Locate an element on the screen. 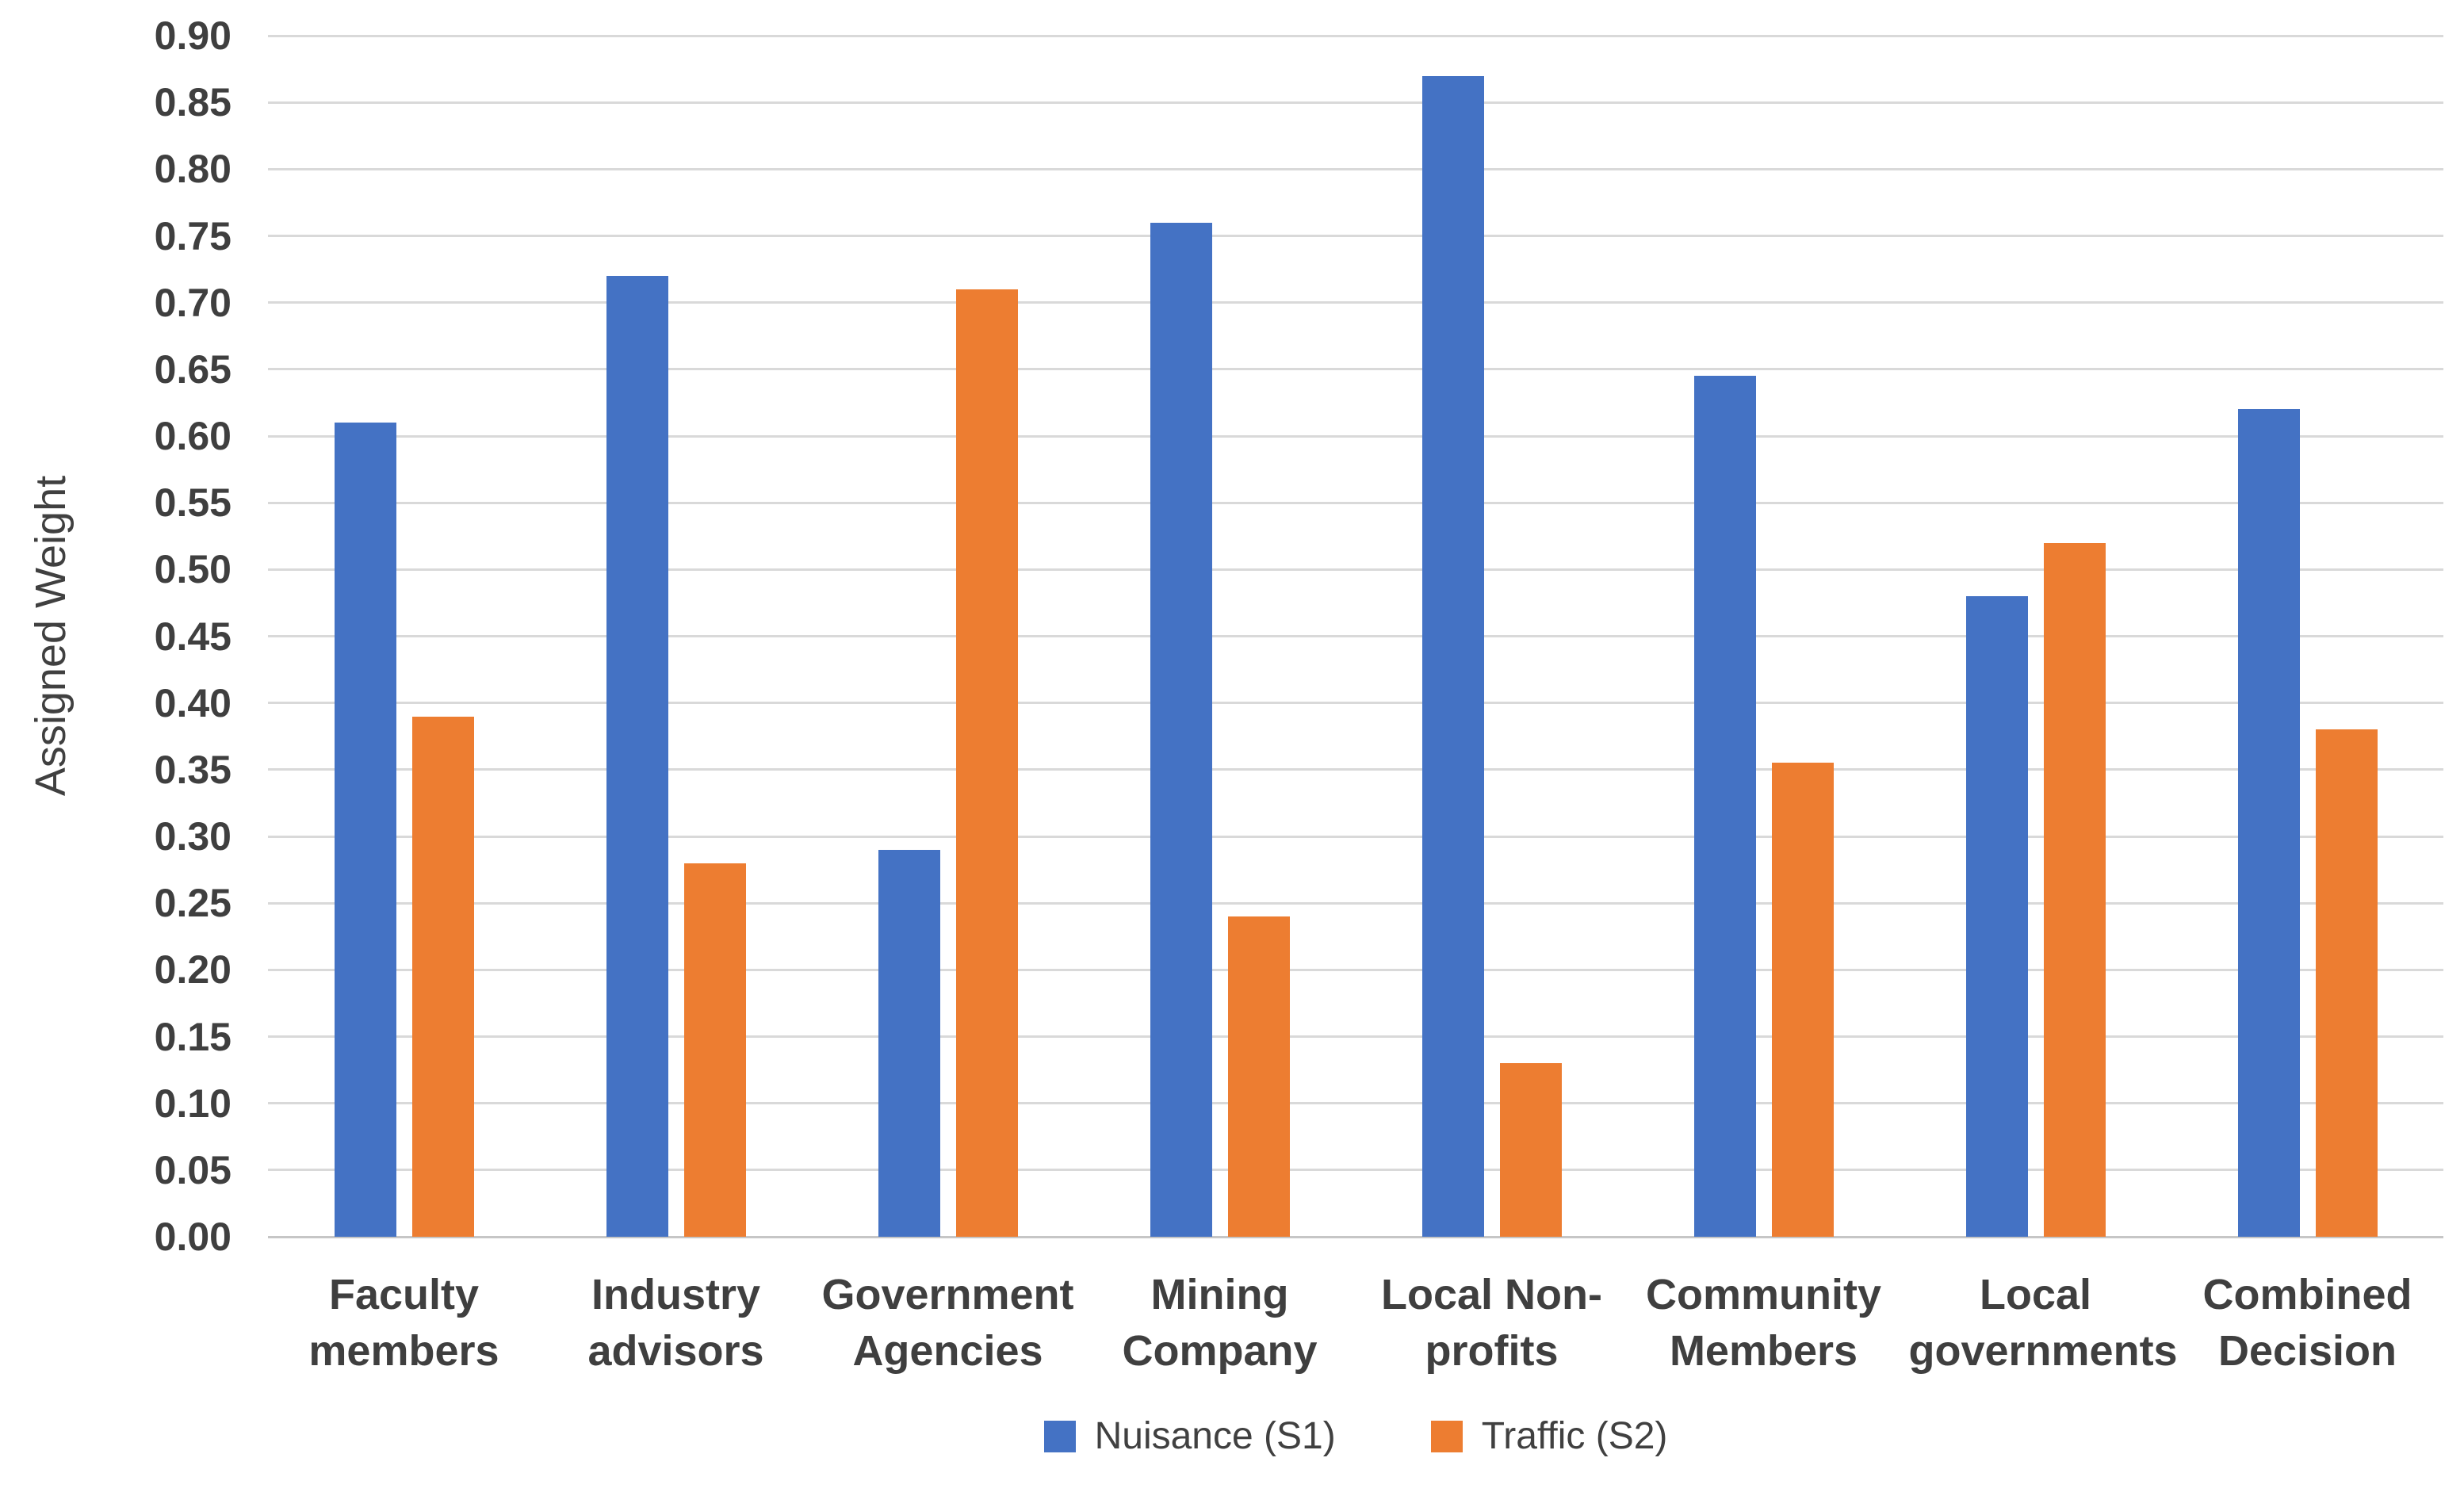 This screenshot has width=2464, height=1496. y-tick-label-0.75: 0.75 is located at coordinates (193, 235).